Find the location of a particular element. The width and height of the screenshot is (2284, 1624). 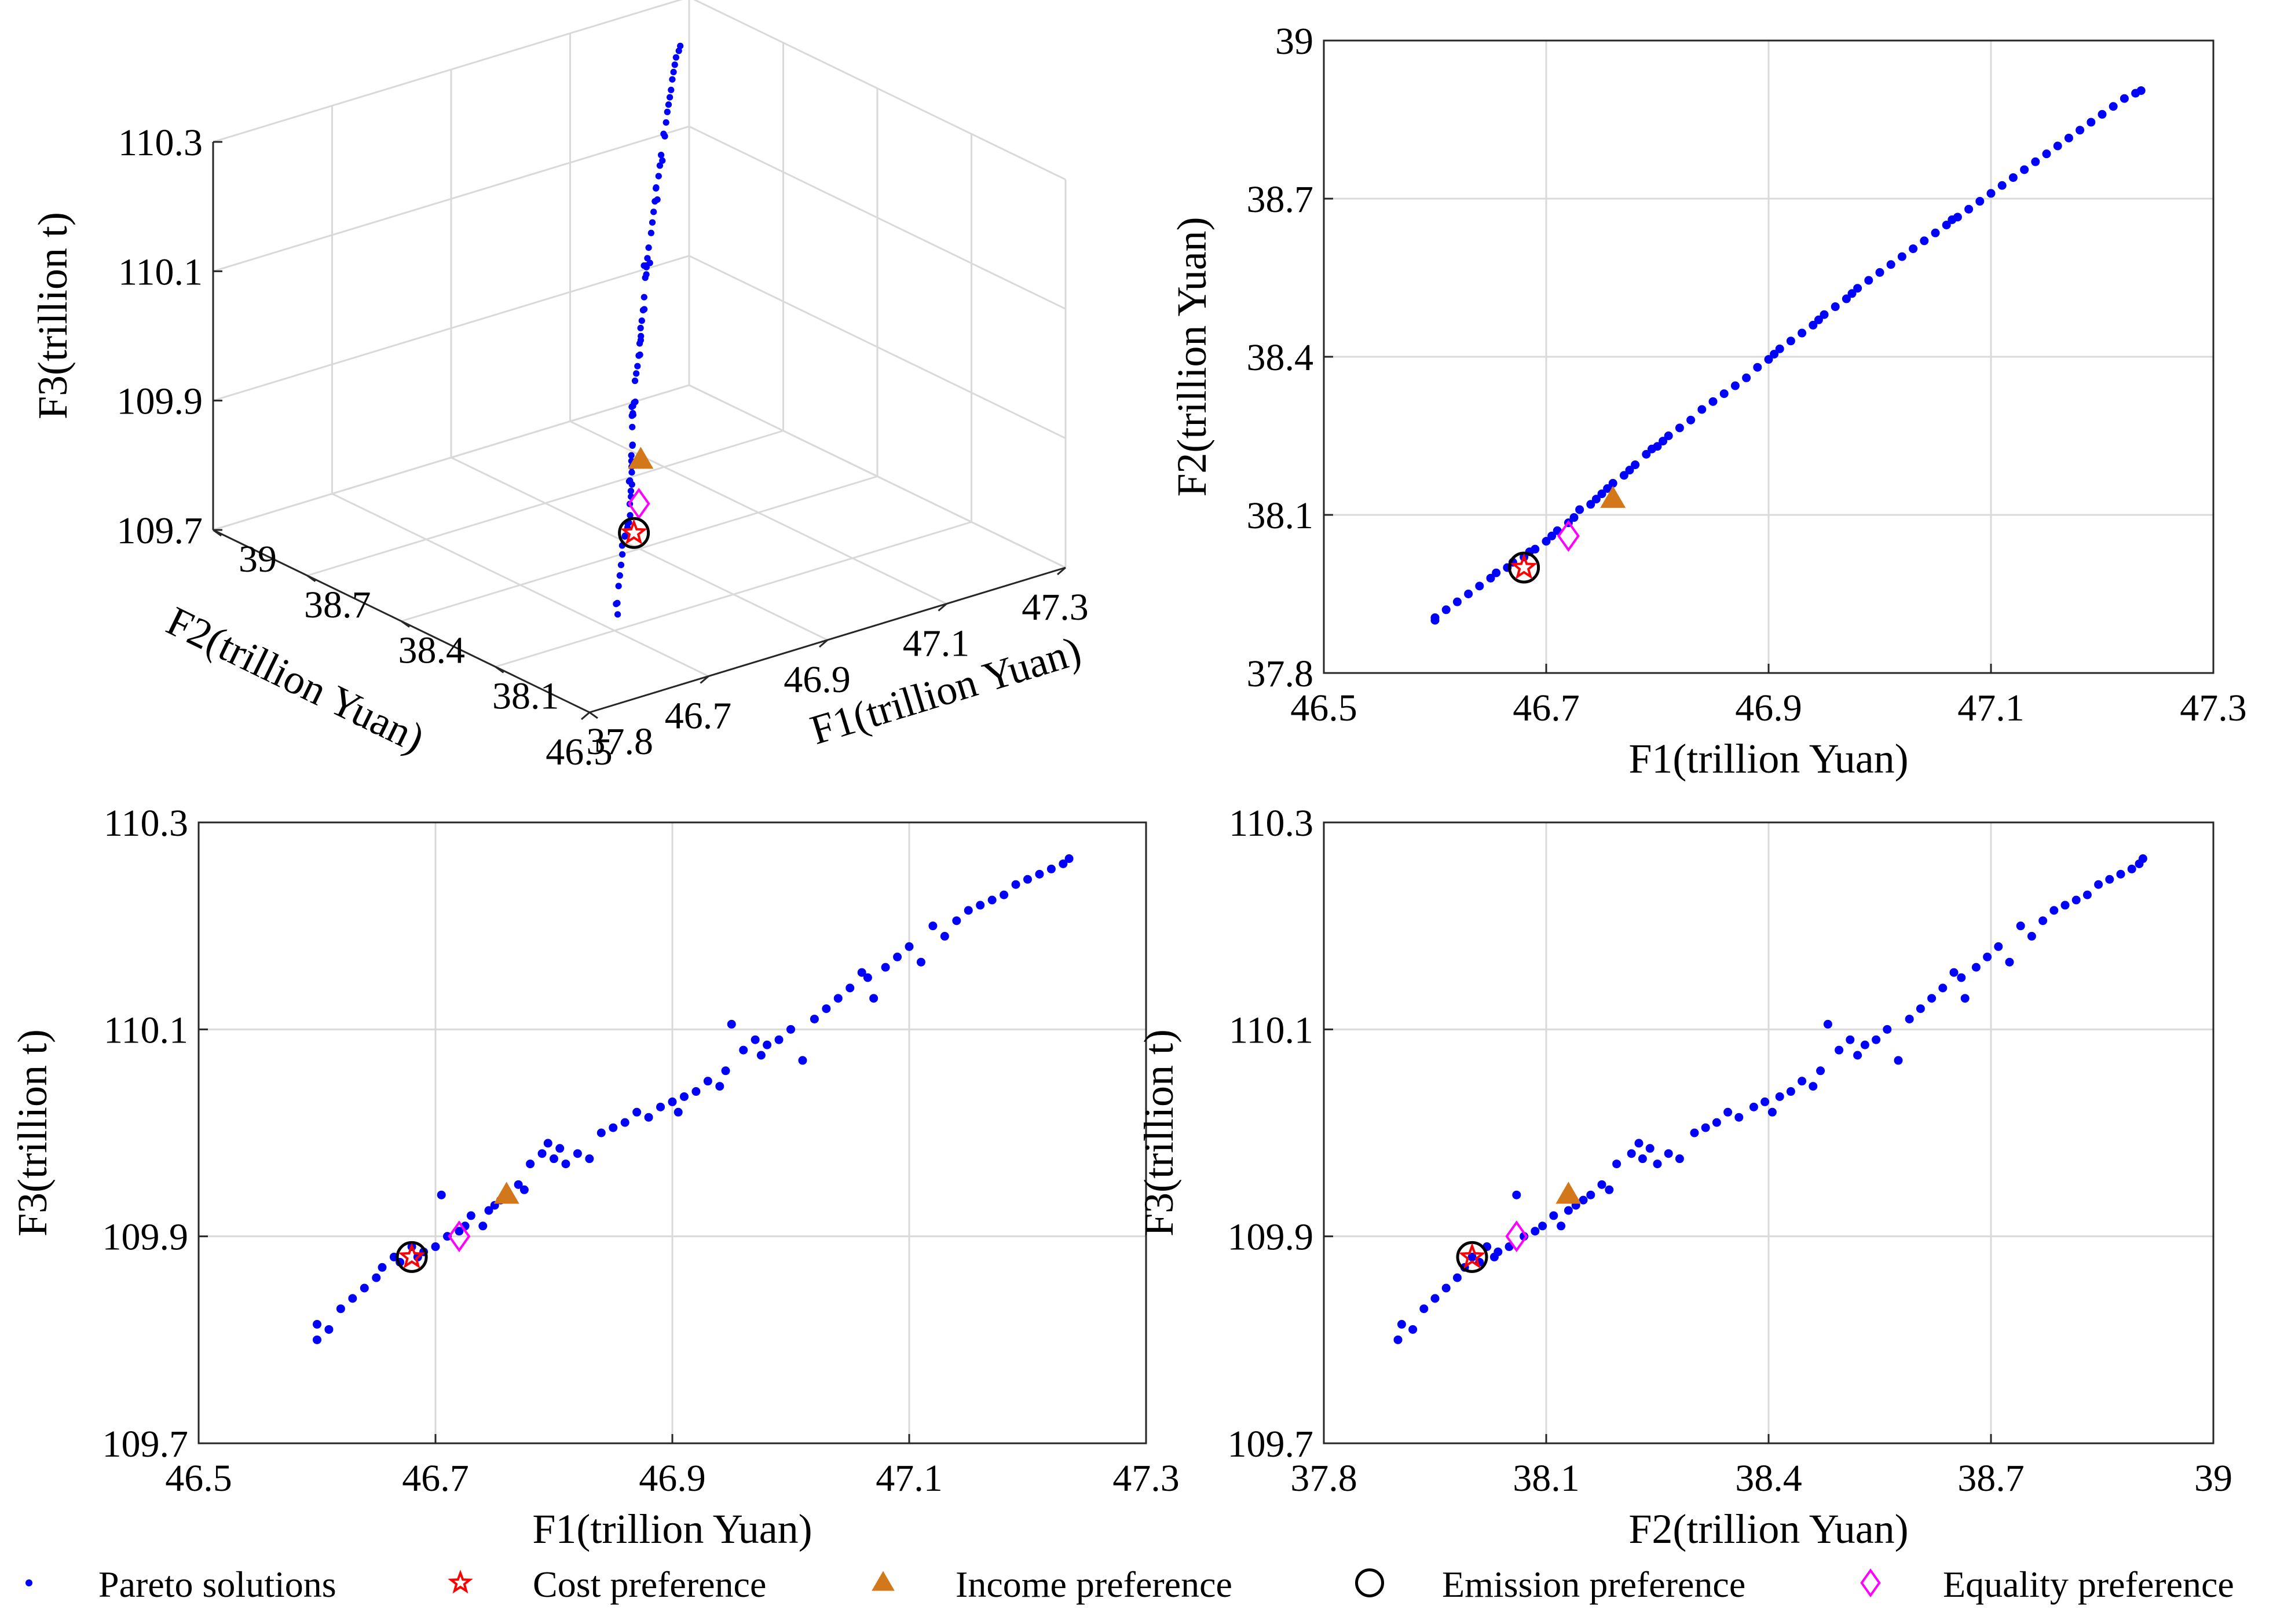

y-axis-label: F2(trillion Yuan) is located at coordinates (1192, 356).